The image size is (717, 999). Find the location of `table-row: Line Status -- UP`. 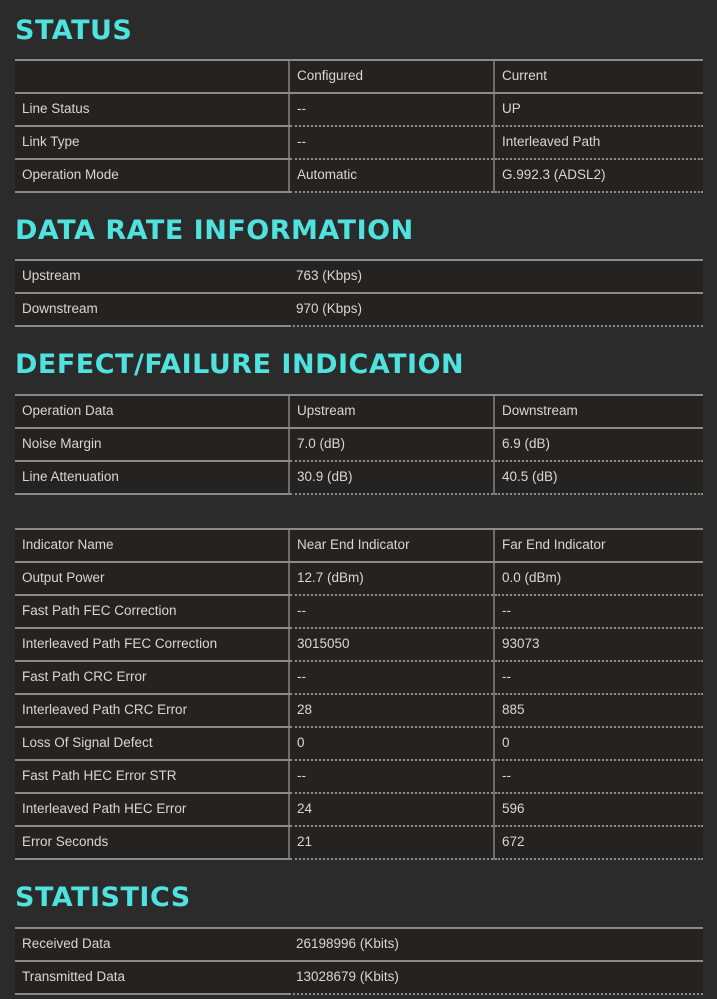

table-row: Line Status -- UP is located at coordinates (359, 109).